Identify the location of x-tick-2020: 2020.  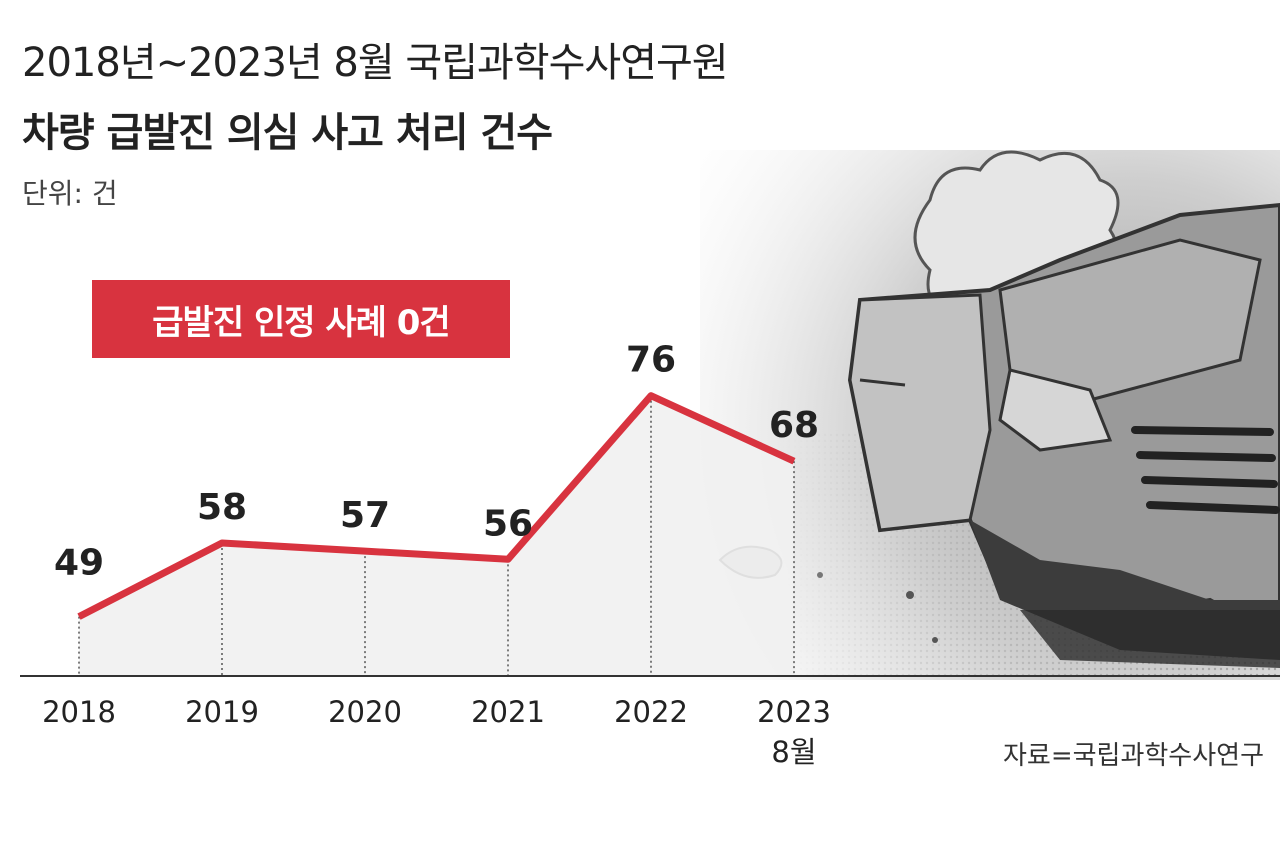
(365, 712).